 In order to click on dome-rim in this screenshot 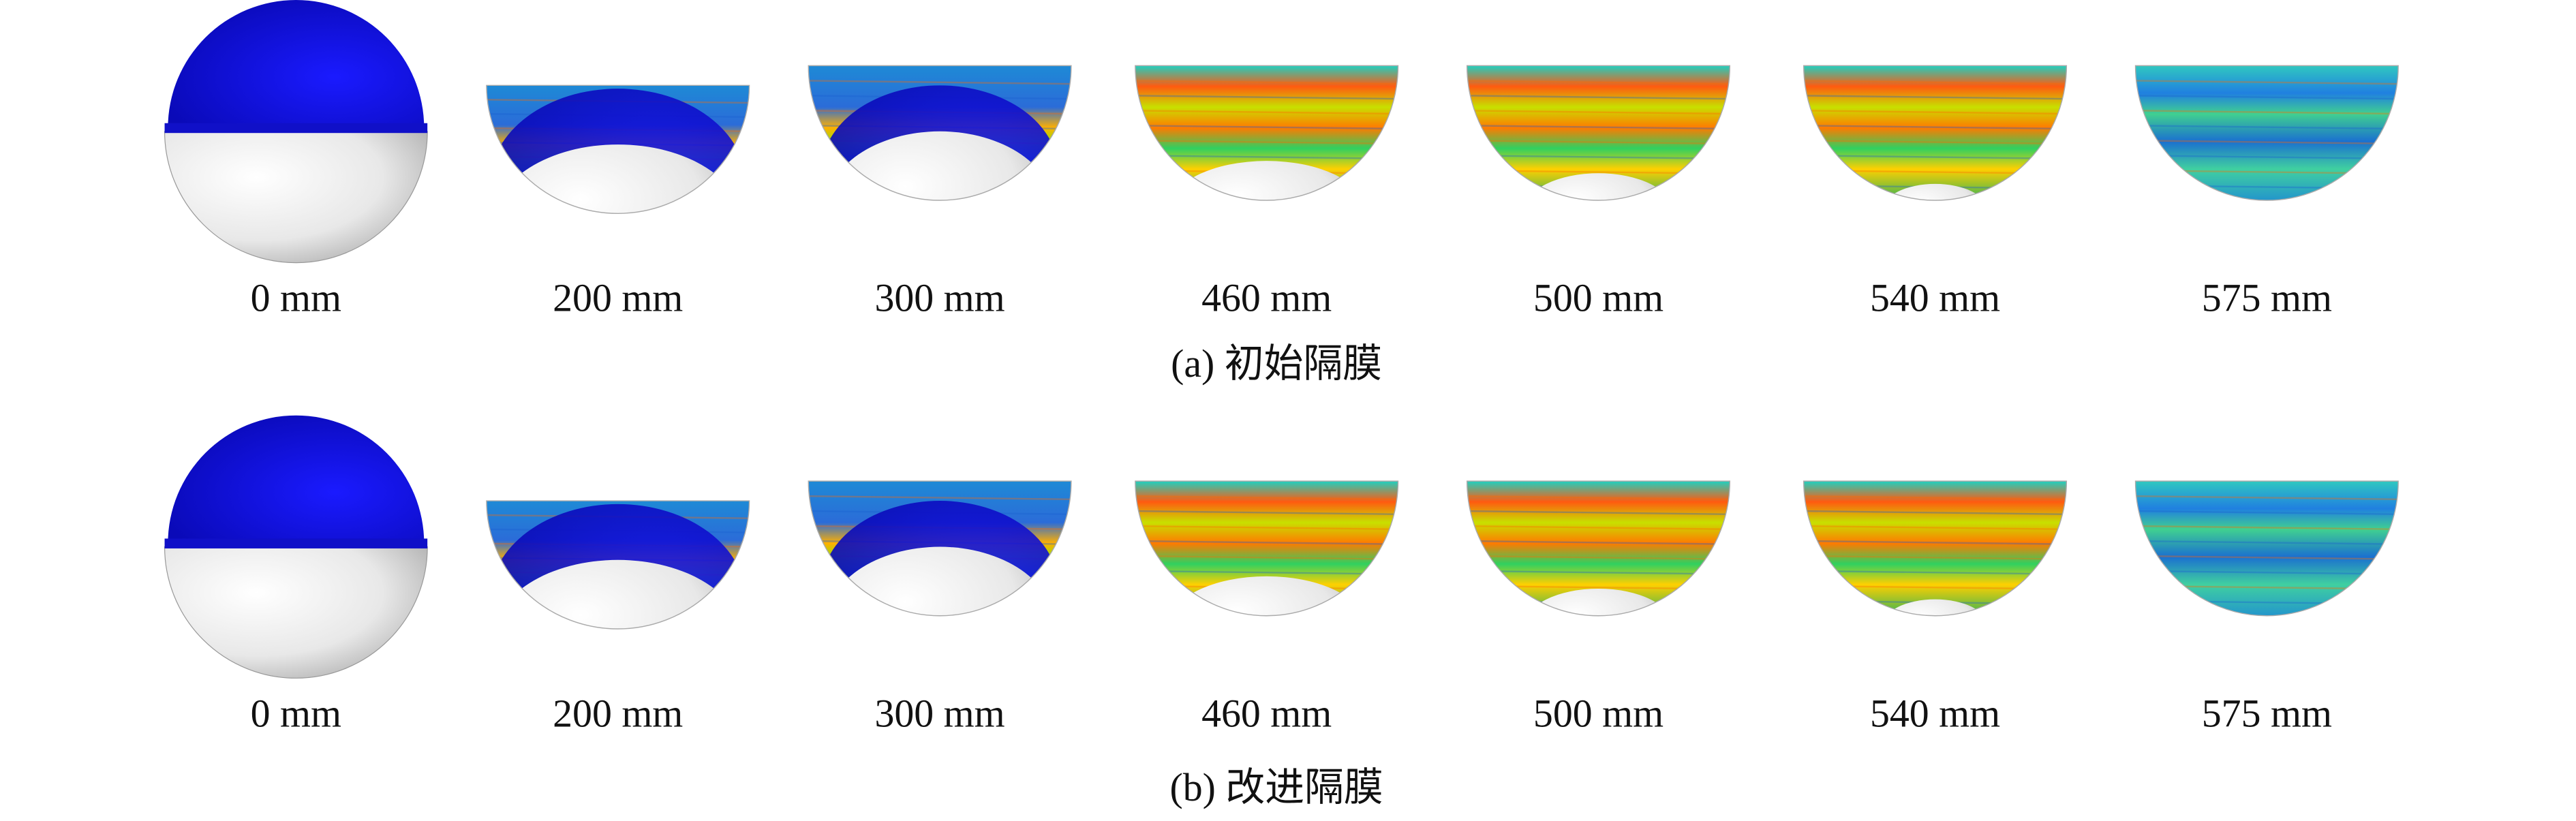, I will do `click(296, 543)`.